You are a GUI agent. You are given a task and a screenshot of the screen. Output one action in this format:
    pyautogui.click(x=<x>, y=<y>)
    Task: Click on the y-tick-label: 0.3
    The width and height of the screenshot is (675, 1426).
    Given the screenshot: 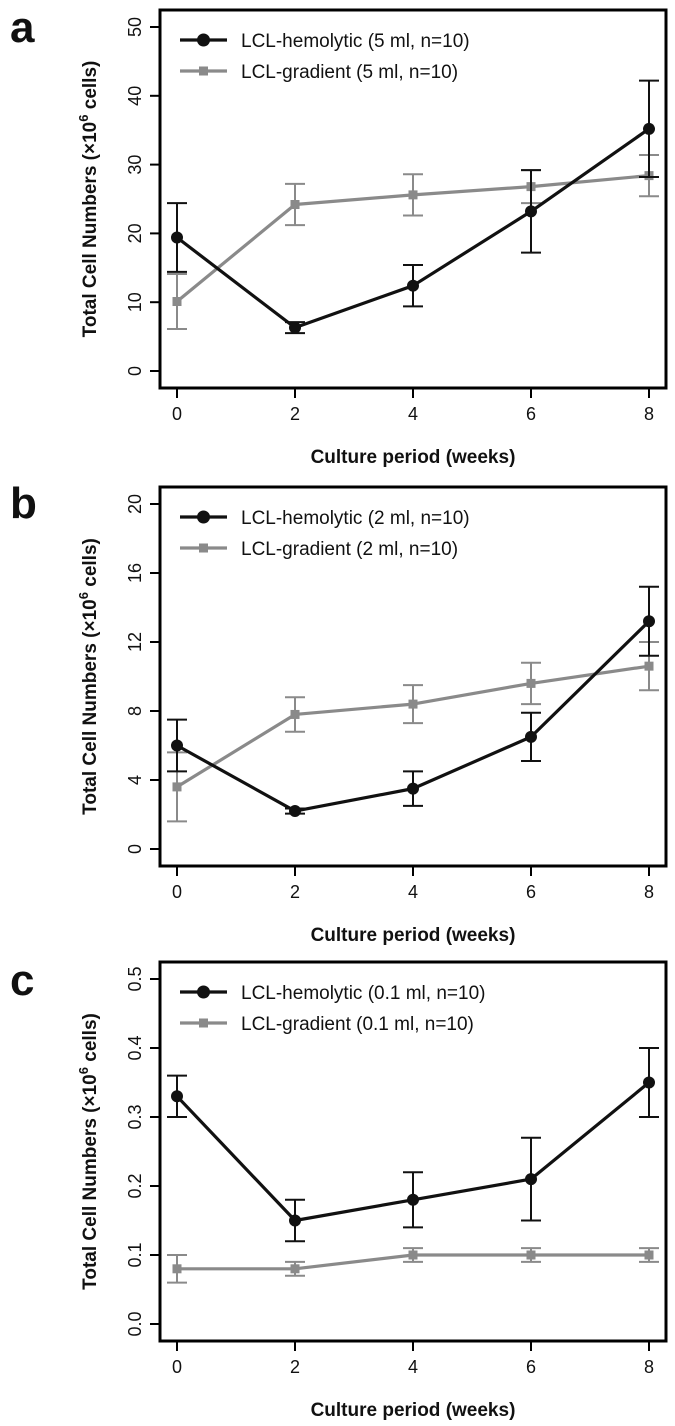 What is the action you would take?
    pyautogui.click(x=135, y=1116)
    